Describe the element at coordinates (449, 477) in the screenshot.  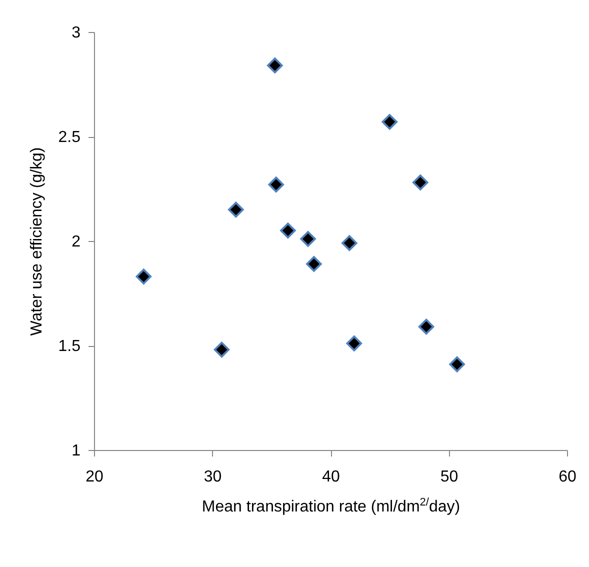
I see `x-tick-label: 50` at that location.